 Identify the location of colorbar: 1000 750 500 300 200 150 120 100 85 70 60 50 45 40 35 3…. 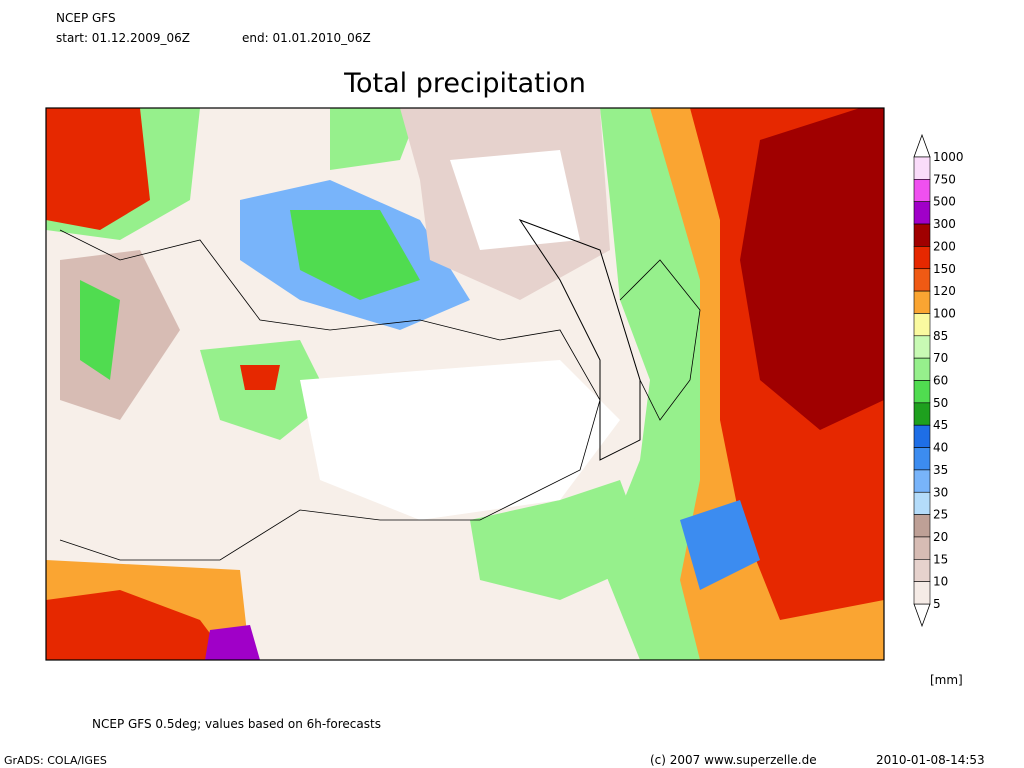
(938, 380).